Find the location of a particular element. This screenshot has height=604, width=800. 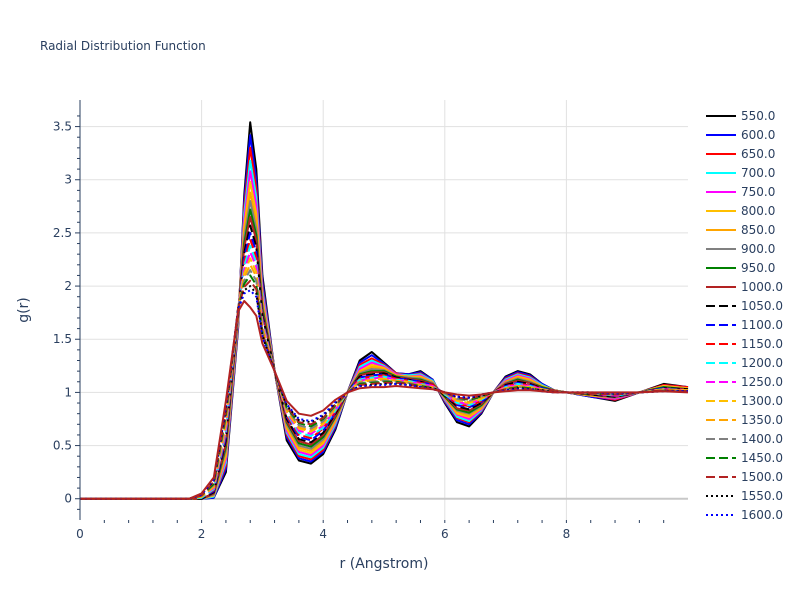

legend-item: 800.0 is located at coordinates (740, 211).